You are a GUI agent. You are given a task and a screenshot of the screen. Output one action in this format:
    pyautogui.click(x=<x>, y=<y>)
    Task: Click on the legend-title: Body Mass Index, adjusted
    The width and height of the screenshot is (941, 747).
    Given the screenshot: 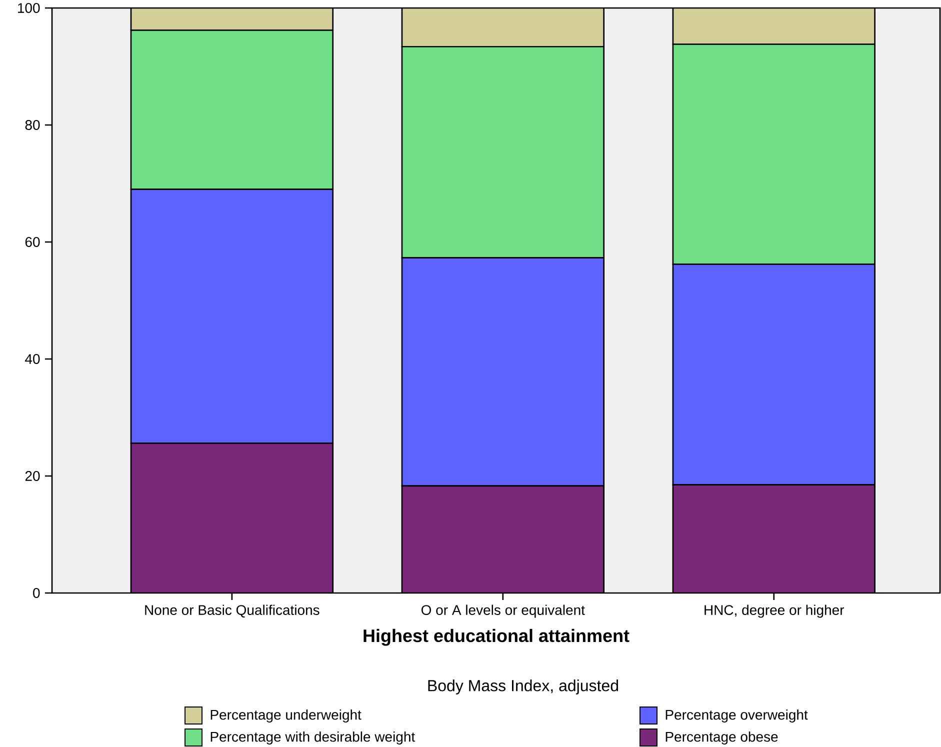 What is the action you would take?
    pyautogui.click(x=523, y=687)
    